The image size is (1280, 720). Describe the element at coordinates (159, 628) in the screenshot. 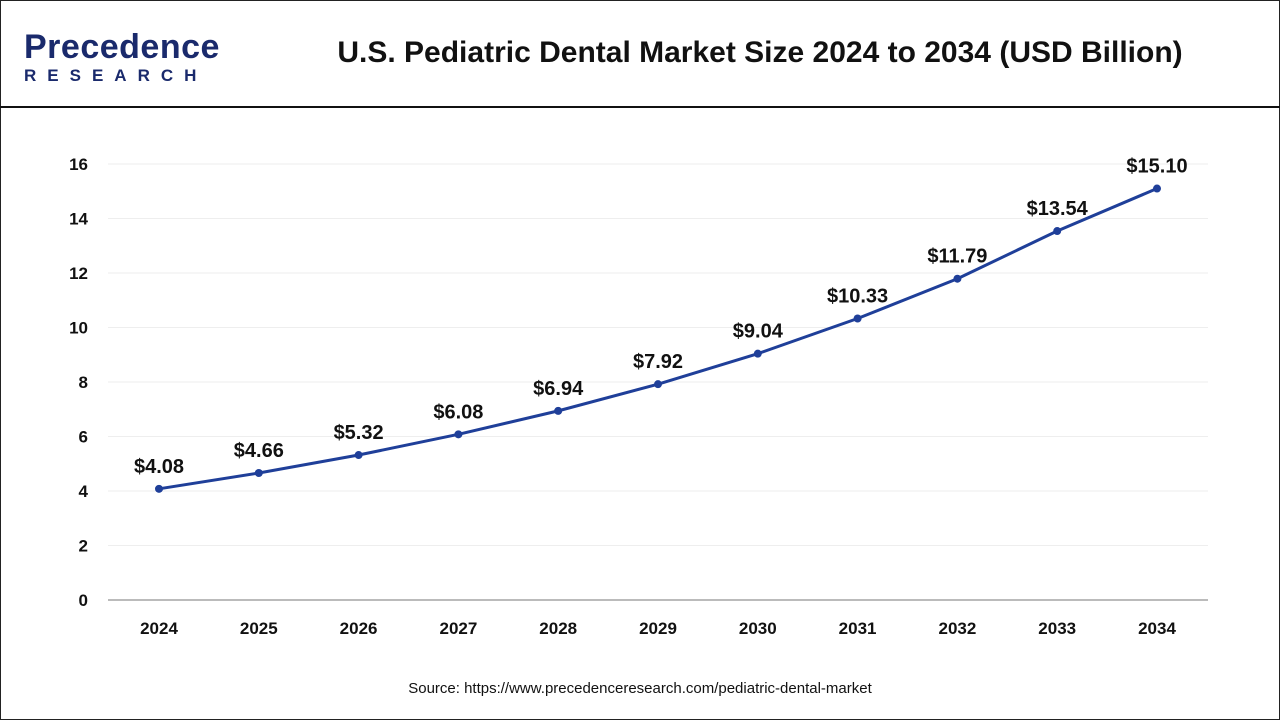

I see `x-tick-label: 2024` at that location.